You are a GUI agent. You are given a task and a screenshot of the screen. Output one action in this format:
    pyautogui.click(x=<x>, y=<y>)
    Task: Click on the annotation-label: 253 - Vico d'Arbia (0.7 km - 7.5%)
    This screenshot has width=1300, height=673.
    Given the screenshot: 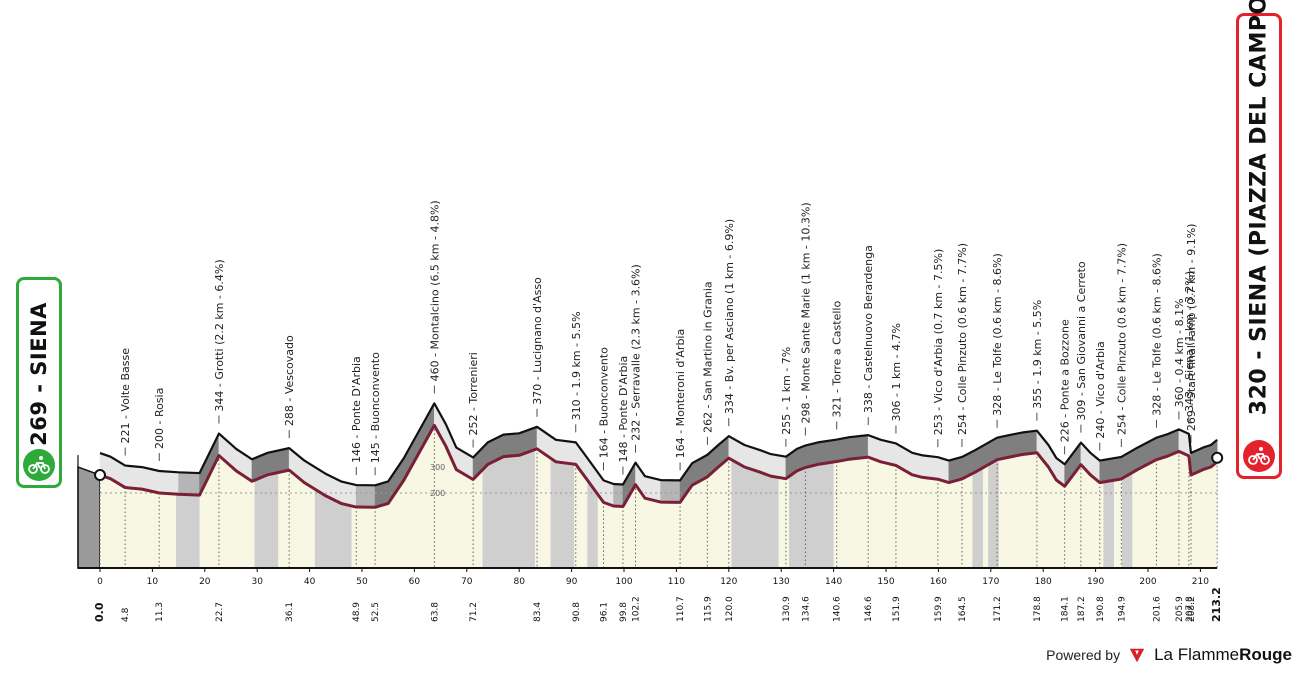 What is the action you would take?
    pyautogui.click(x=938, y=342)
    